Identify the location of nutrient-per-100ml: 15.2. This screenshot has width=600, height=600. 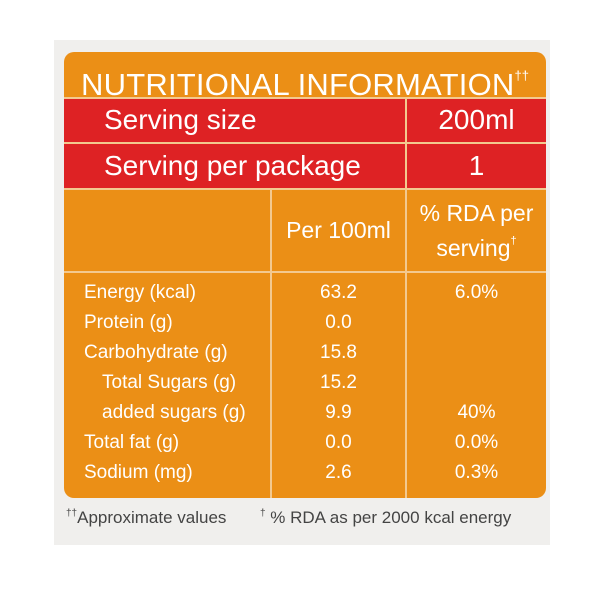
(338, 382).